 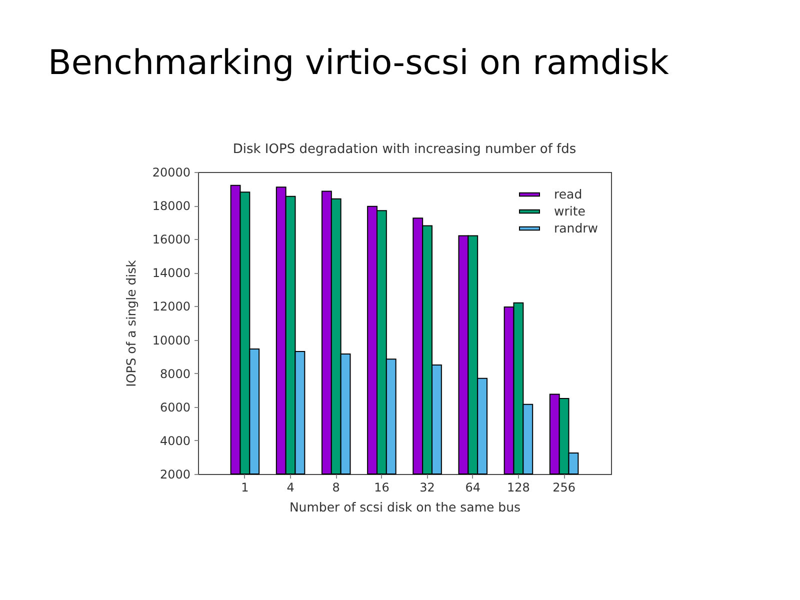 I want to click on y-tick-label: 20000, so click(x=171, y=173).